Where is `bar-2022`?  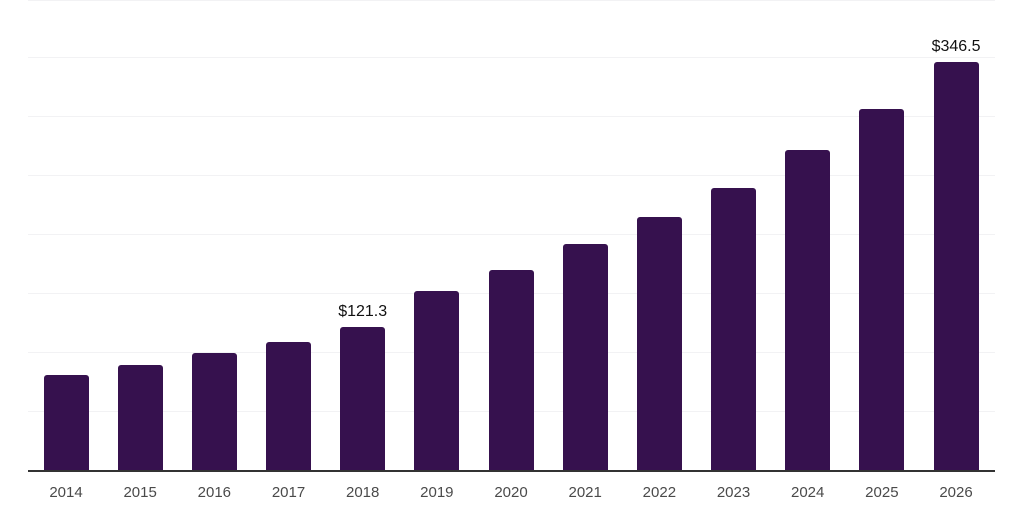 bar-2022 is located at coordinates (659, 343).